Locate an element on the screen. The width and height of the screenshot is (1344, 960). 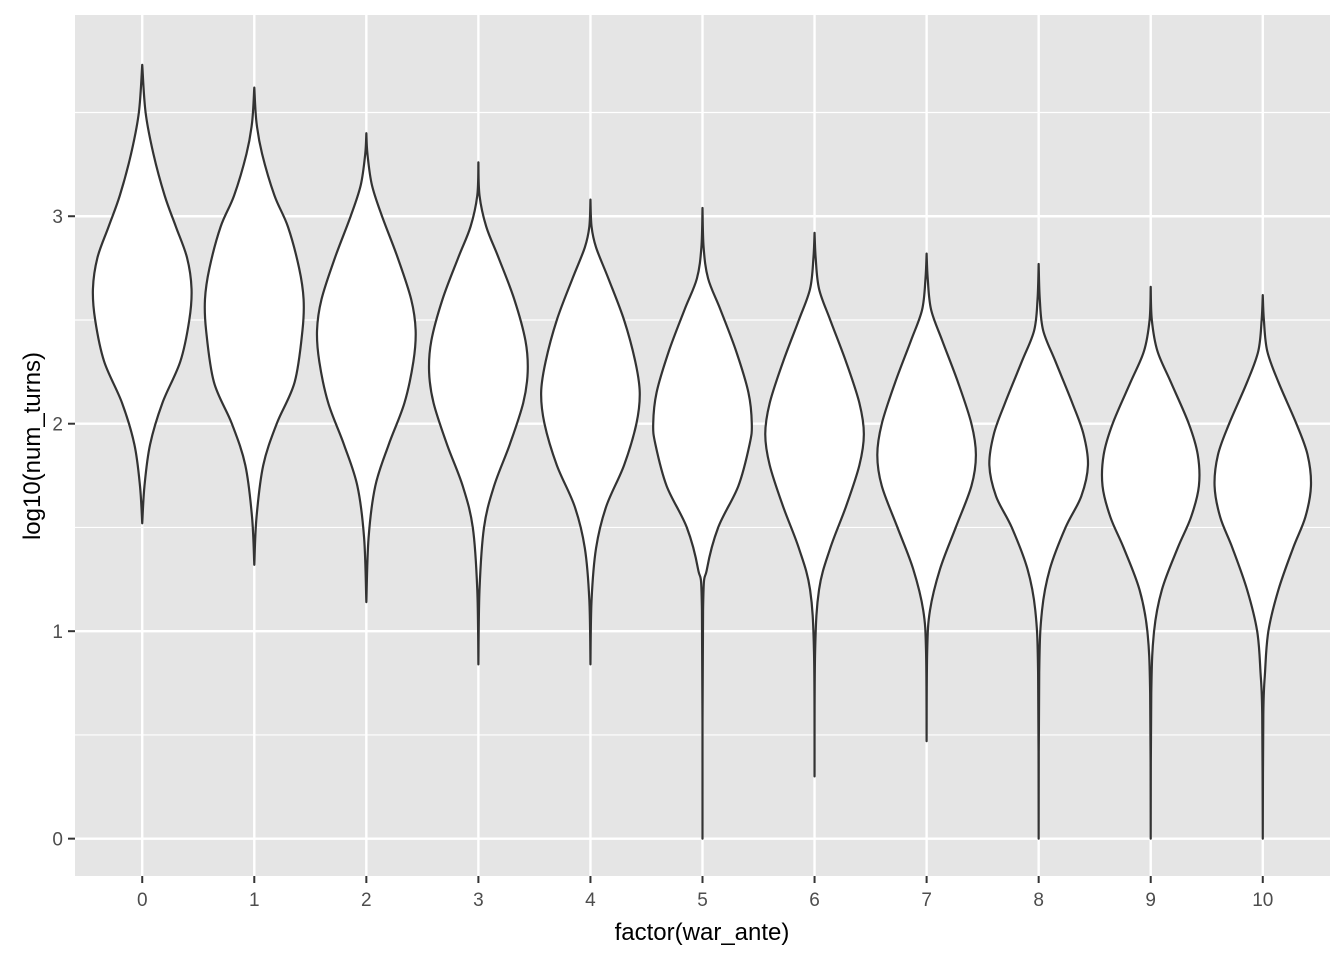
x-tick-label: 2 is located at coordinates (366, 900).